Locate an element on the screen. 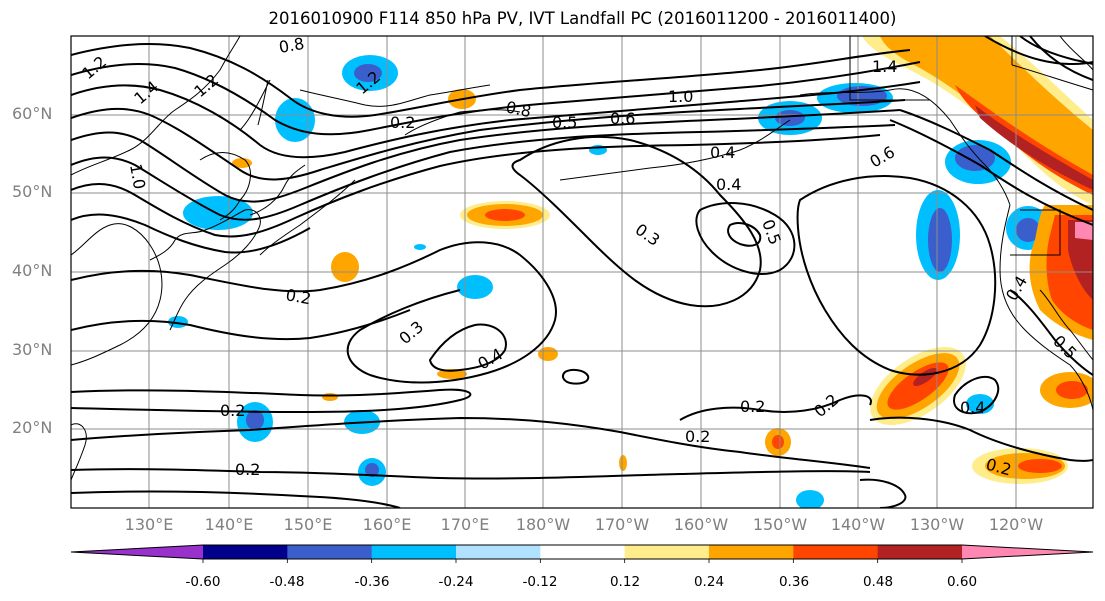 The image size is (1105, 601). colorbar-outline is located at coordinates (582, 552).